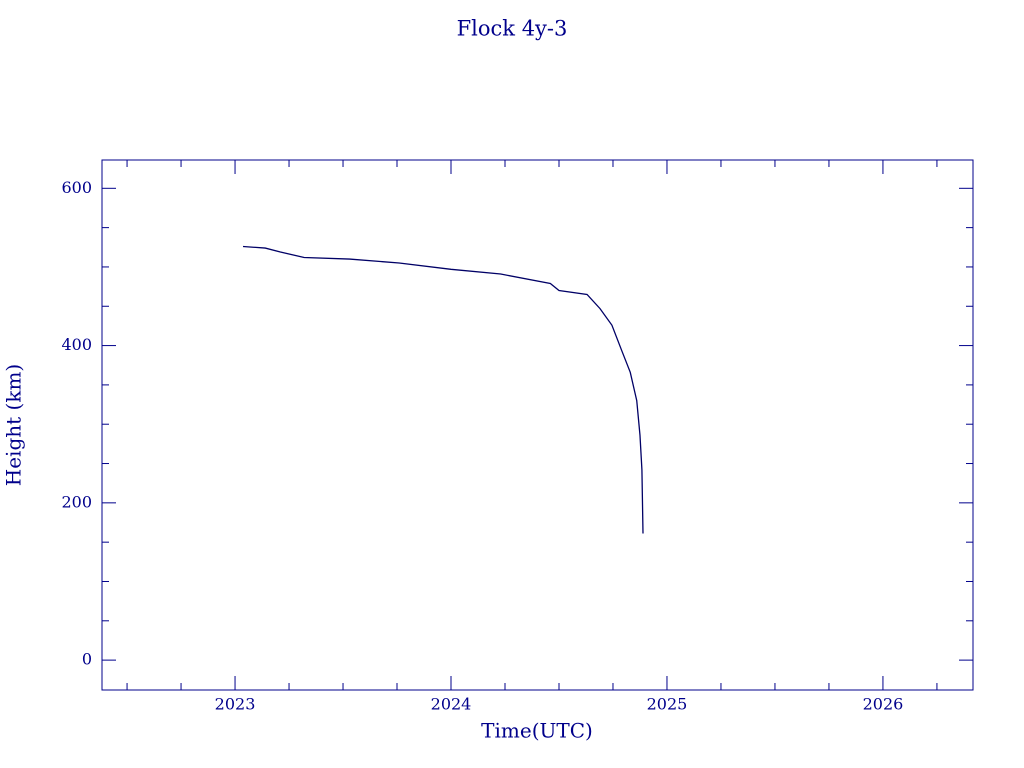  Describe the element at coordinates (76, 187) in the screenshot. I see `y-tick-label: 600` at that location.